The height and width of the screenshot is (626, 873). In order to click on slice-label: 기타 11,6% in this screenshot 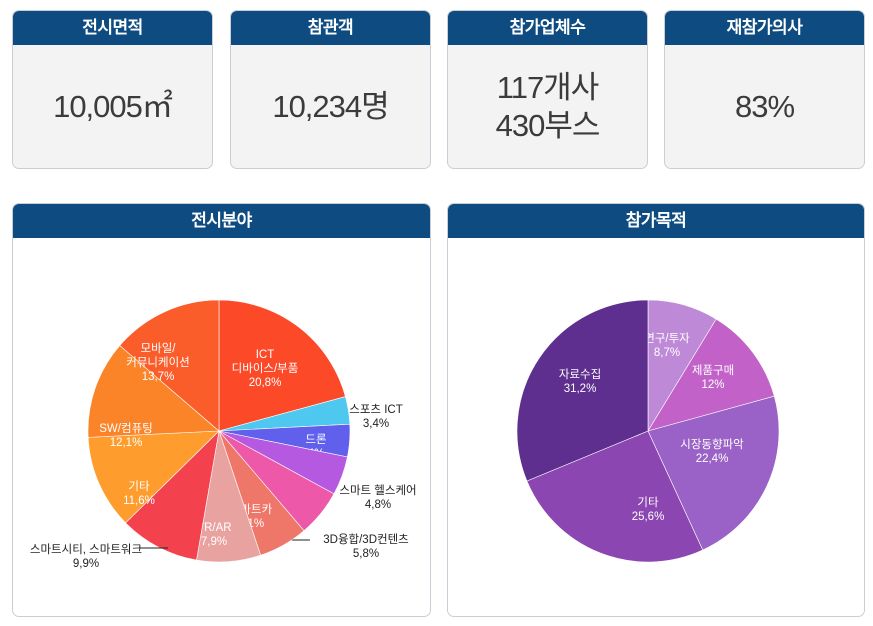, I will do `click(139, 493)`.